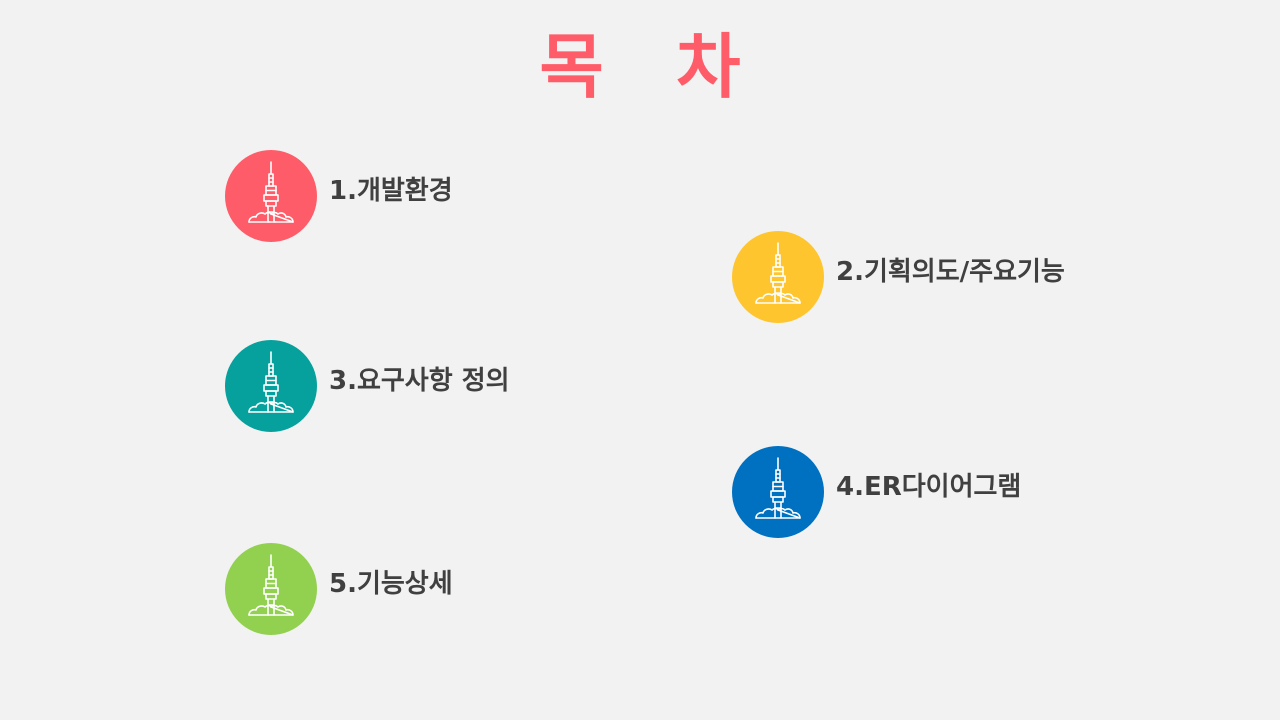  I want to click on toc-item-4: 4.ER다이어그램, so click(876, 492).